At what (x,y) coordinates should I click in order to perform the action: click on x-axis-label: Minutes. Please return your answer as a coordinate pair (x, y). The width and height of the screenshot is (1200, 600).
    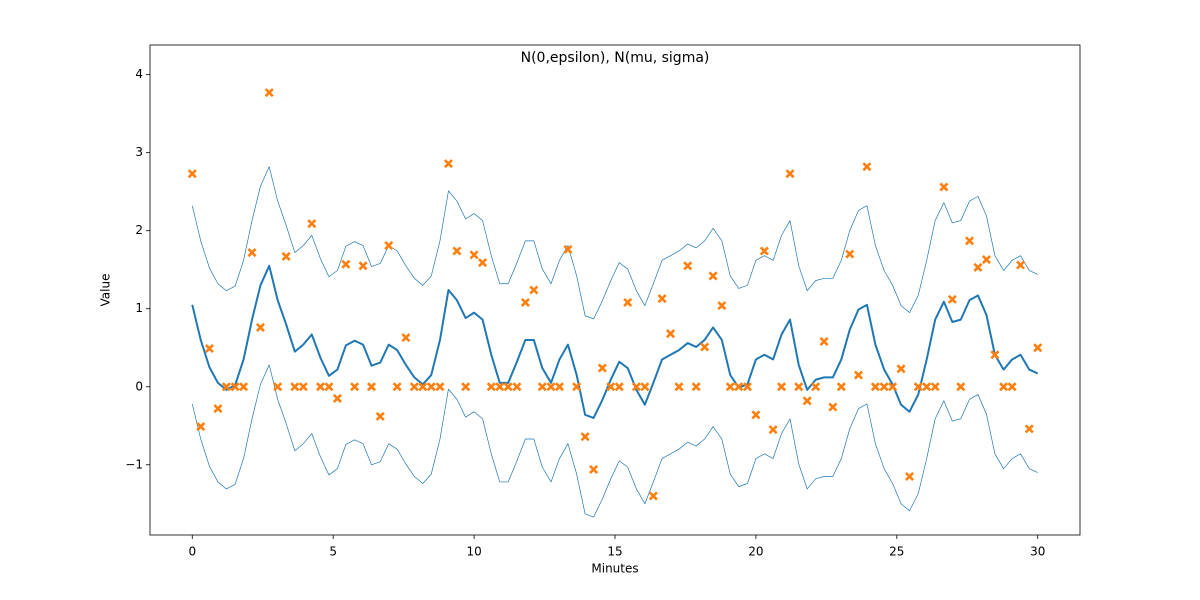
    Looking at the image, I should click on (614, 569).